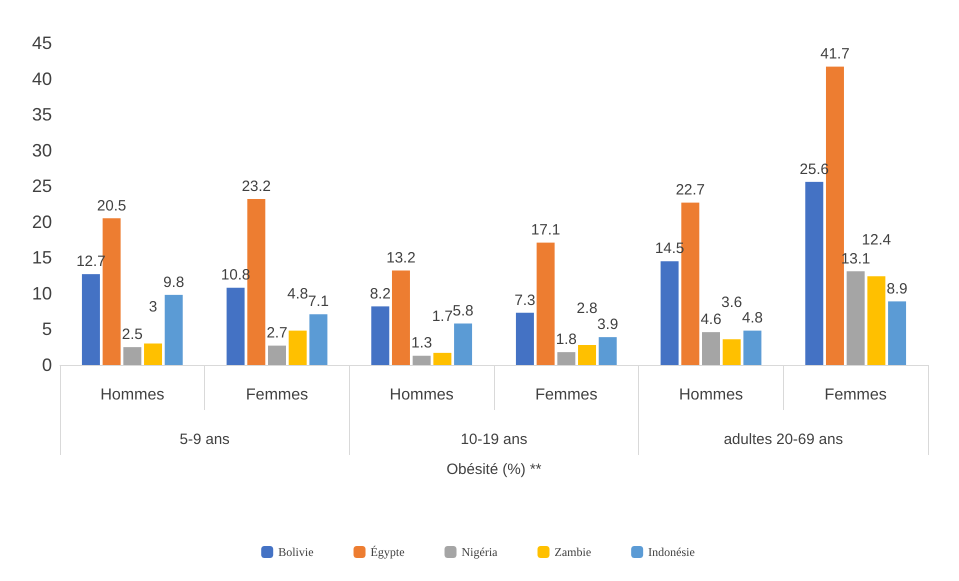 This screenshot has height=581, width=959. What do you see at coordinates (47, 329) in the screenshot?
I see `y-tick-label: 5` at bounding box center [47, 329].